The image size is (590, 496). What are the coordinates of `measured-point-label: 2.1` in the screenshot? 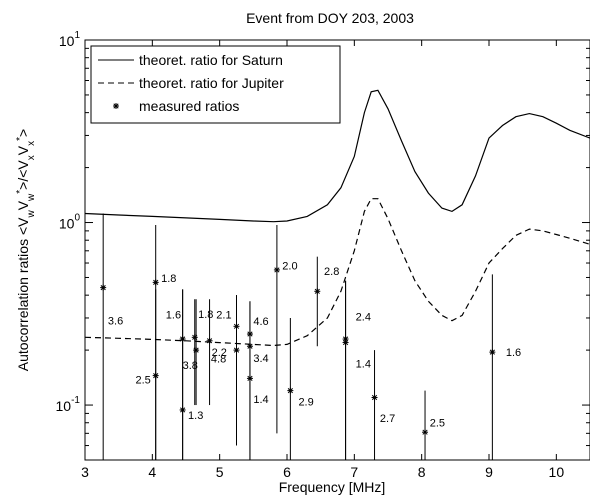 It's located at (223, 316).